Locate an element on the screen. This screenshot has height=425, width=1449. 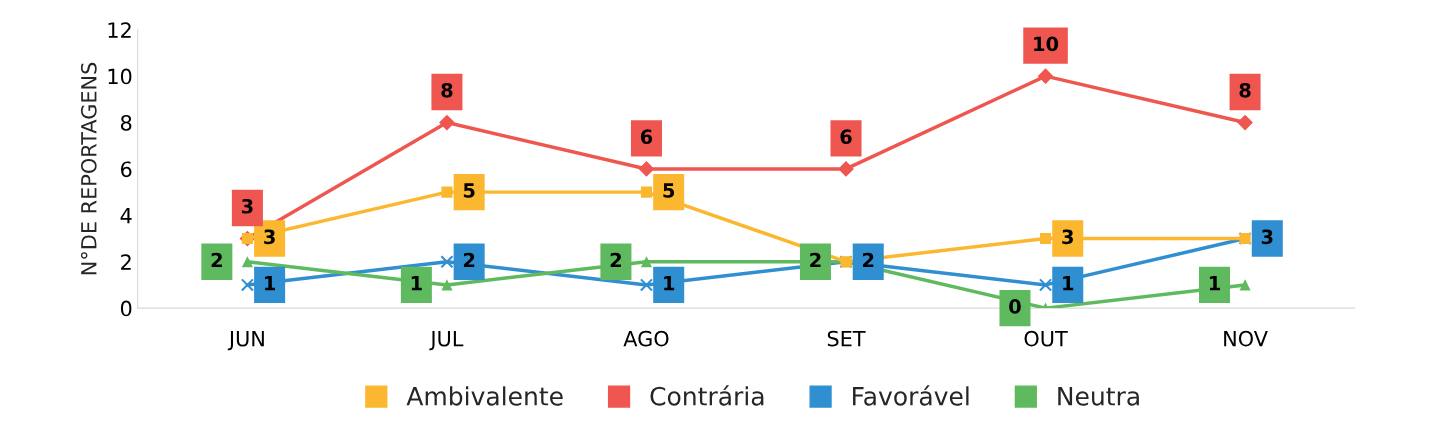
y-tick-label: 12 is located at coordinates (119, 30).